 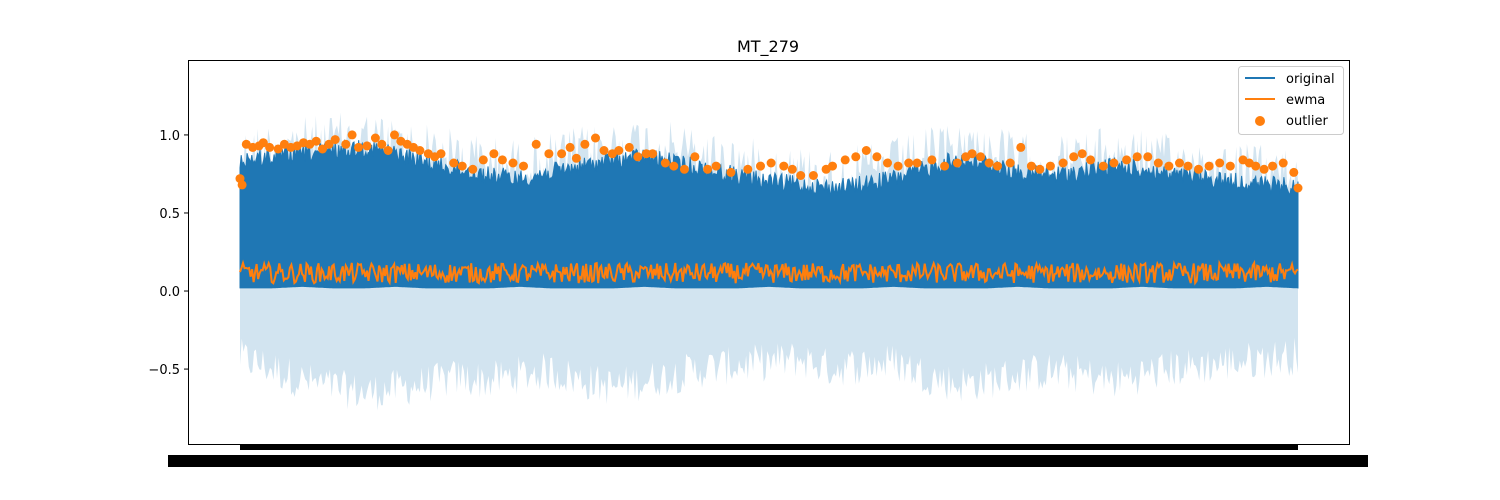 I want to click on legend: original ewma outlier, so click(x=1291, y=100).